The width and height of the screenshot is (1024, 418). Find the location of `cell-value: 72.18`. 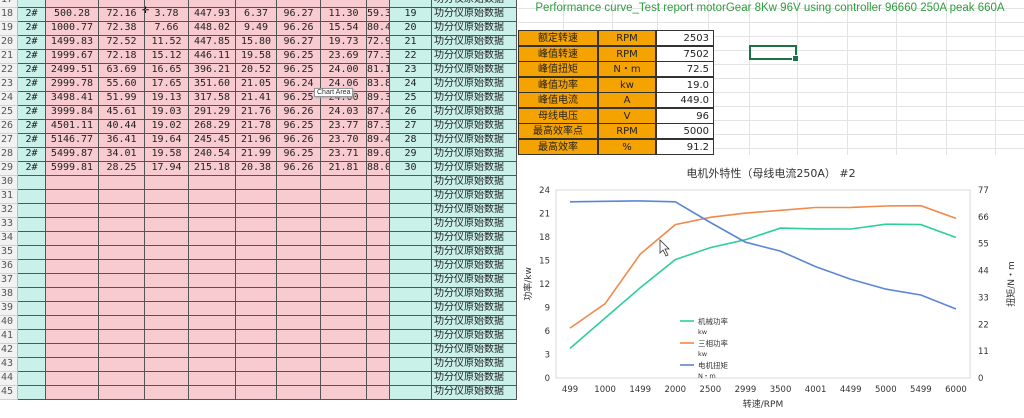

cell-value: 72.18 is located at coordinates (122, 57).